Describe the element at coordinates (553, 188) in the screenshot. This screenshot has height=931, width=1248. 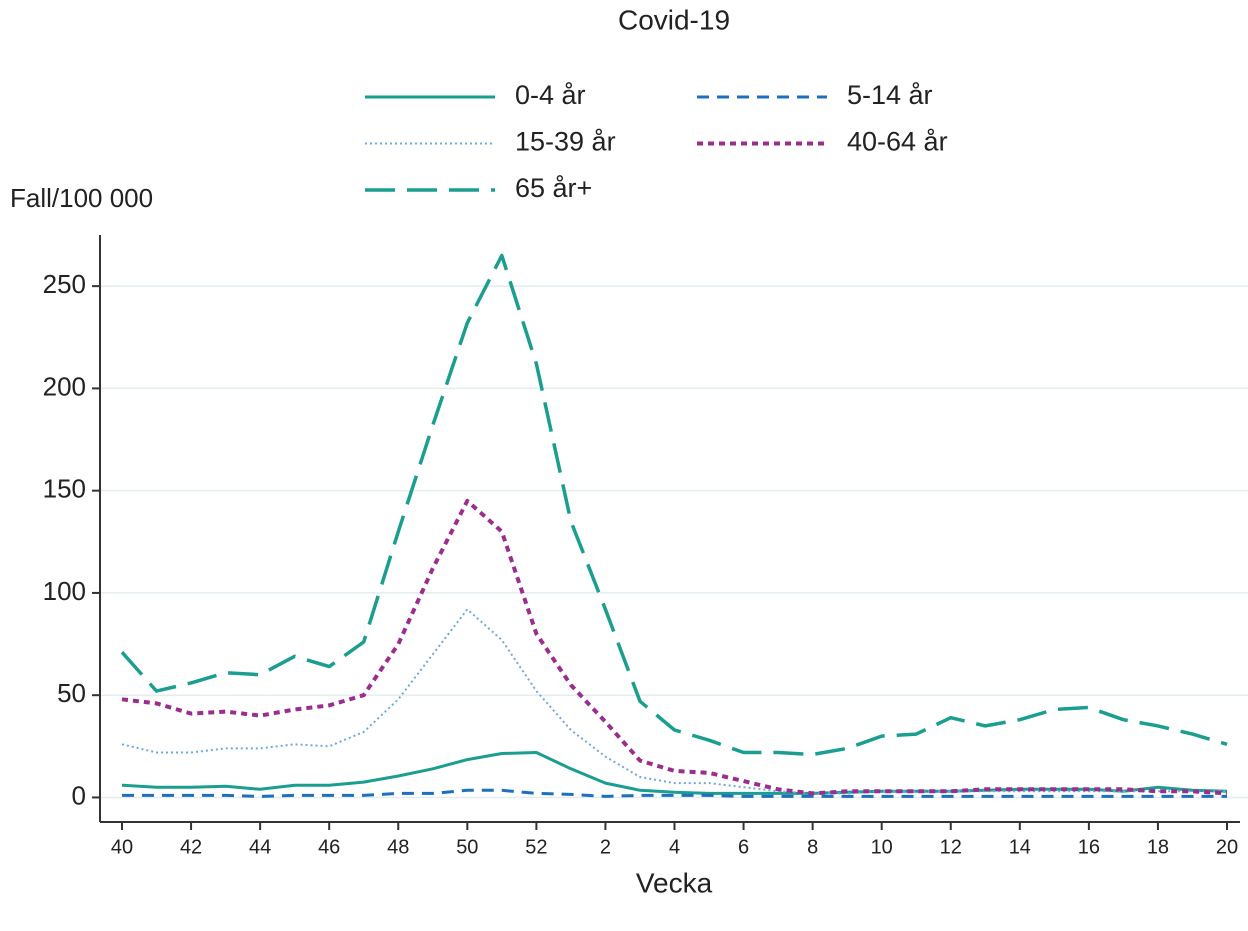
I see `legend-label: 65 år+` at that location.